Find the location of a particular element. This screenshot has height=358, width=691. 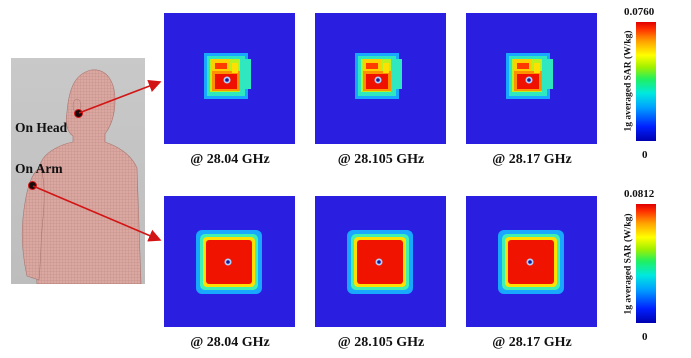

colorbar-arm-title: 1g averaged SAR (W/kg) is located at coordinates (628, 264).